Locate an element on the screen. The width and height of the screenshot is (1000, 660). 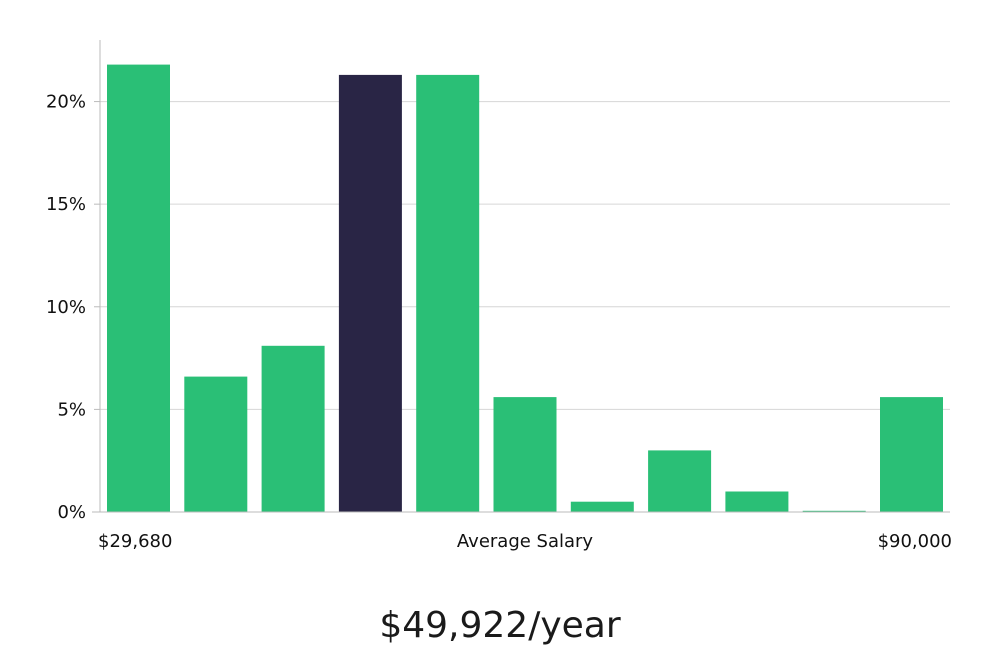
y-tick-label: 10% is located at coordinates (66, 307).